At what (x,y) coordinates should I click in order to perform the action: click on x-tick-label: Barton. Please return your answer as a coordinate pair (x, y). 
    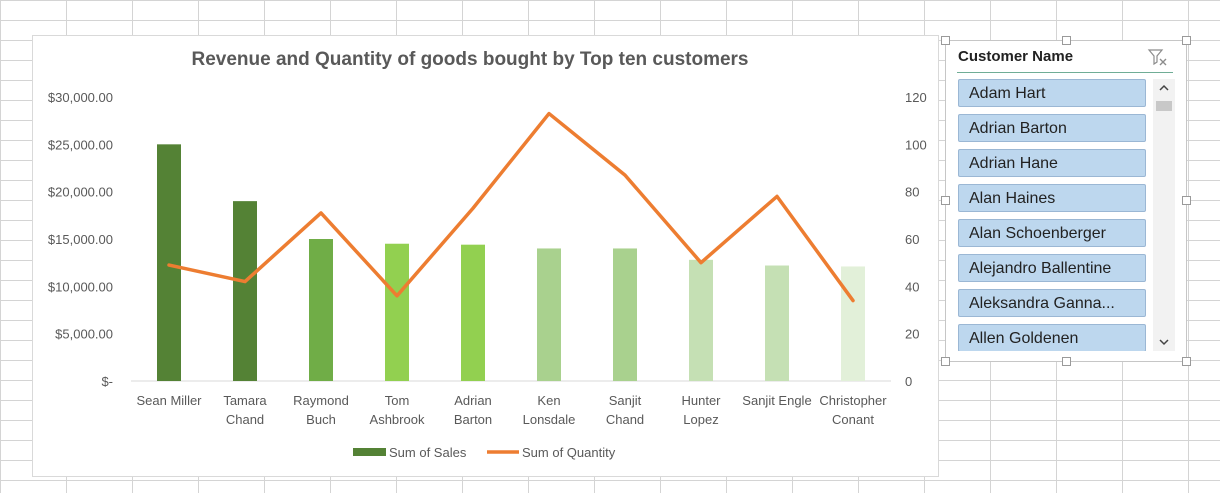
    Looking at the image, I should click on (473, 419).